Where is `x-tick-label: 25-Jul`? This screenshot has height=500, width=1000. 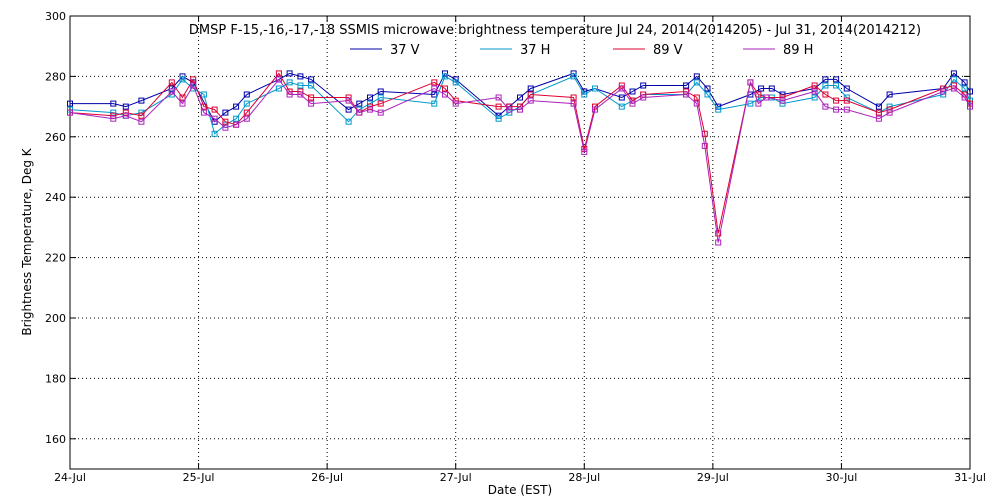 x-tick-label: 25-Jul is located at coordinates (199, 477).